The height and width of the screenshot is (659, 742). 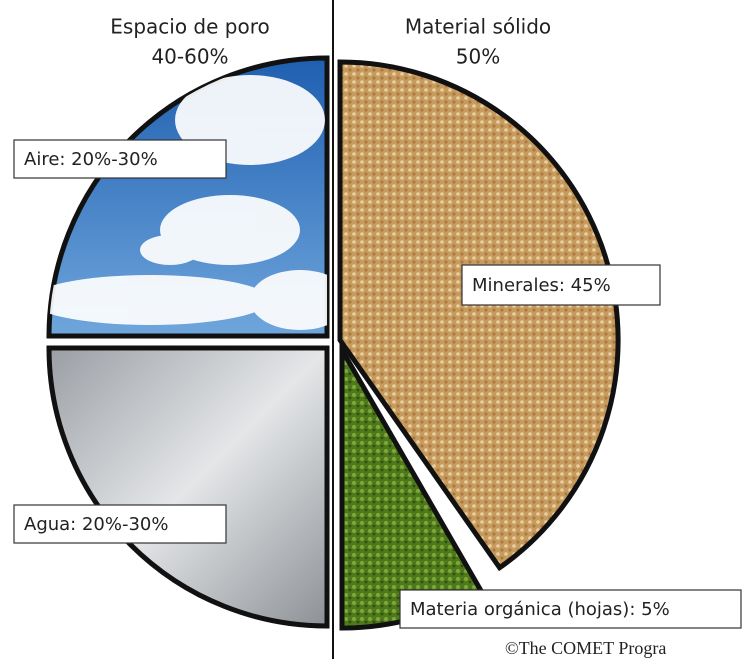 What do you see at coordinates (189, 27) in the screenshot?
I see `header-title: Espacio de poro` at bounding box center [189, 27].